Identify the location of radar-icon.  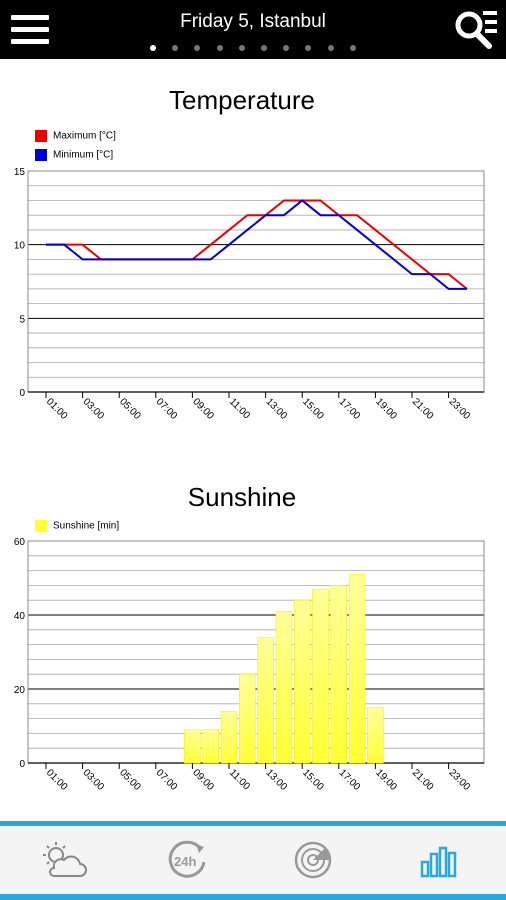
(313, 860).